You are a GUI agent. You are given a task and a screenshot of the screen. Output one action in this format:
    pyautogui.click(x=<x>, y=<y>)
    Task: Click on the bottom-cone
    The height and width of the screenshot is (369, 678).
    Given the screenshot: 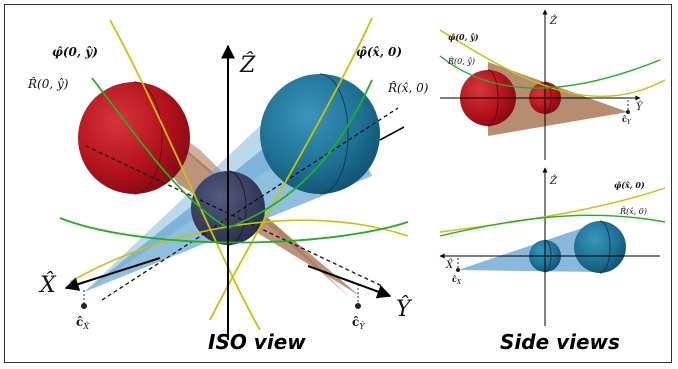 What is the action you would take?
    pyautogui.click(x=529, y=247)
    